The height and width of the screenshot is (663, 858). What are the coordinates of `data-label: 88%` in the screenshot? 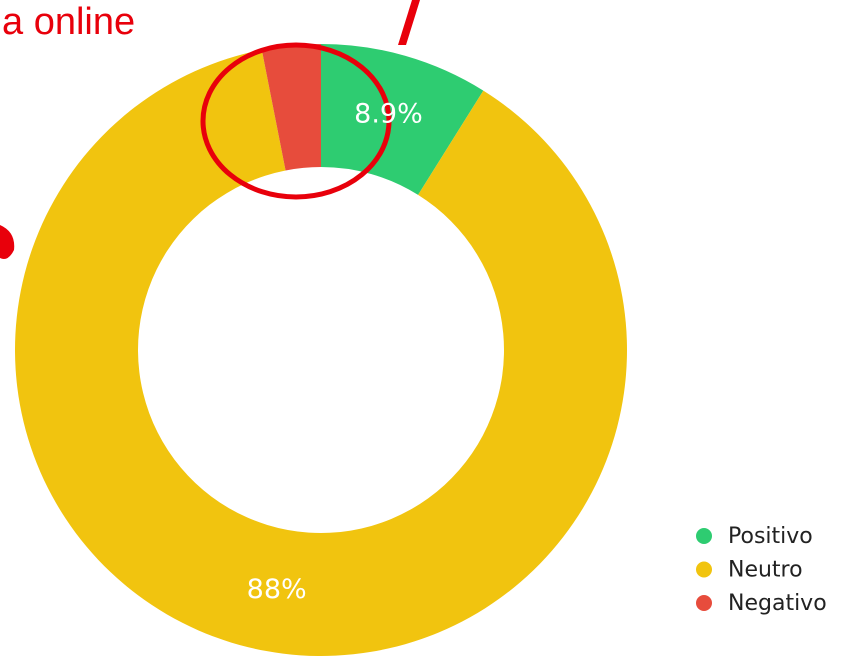 It's located at (277, 589).